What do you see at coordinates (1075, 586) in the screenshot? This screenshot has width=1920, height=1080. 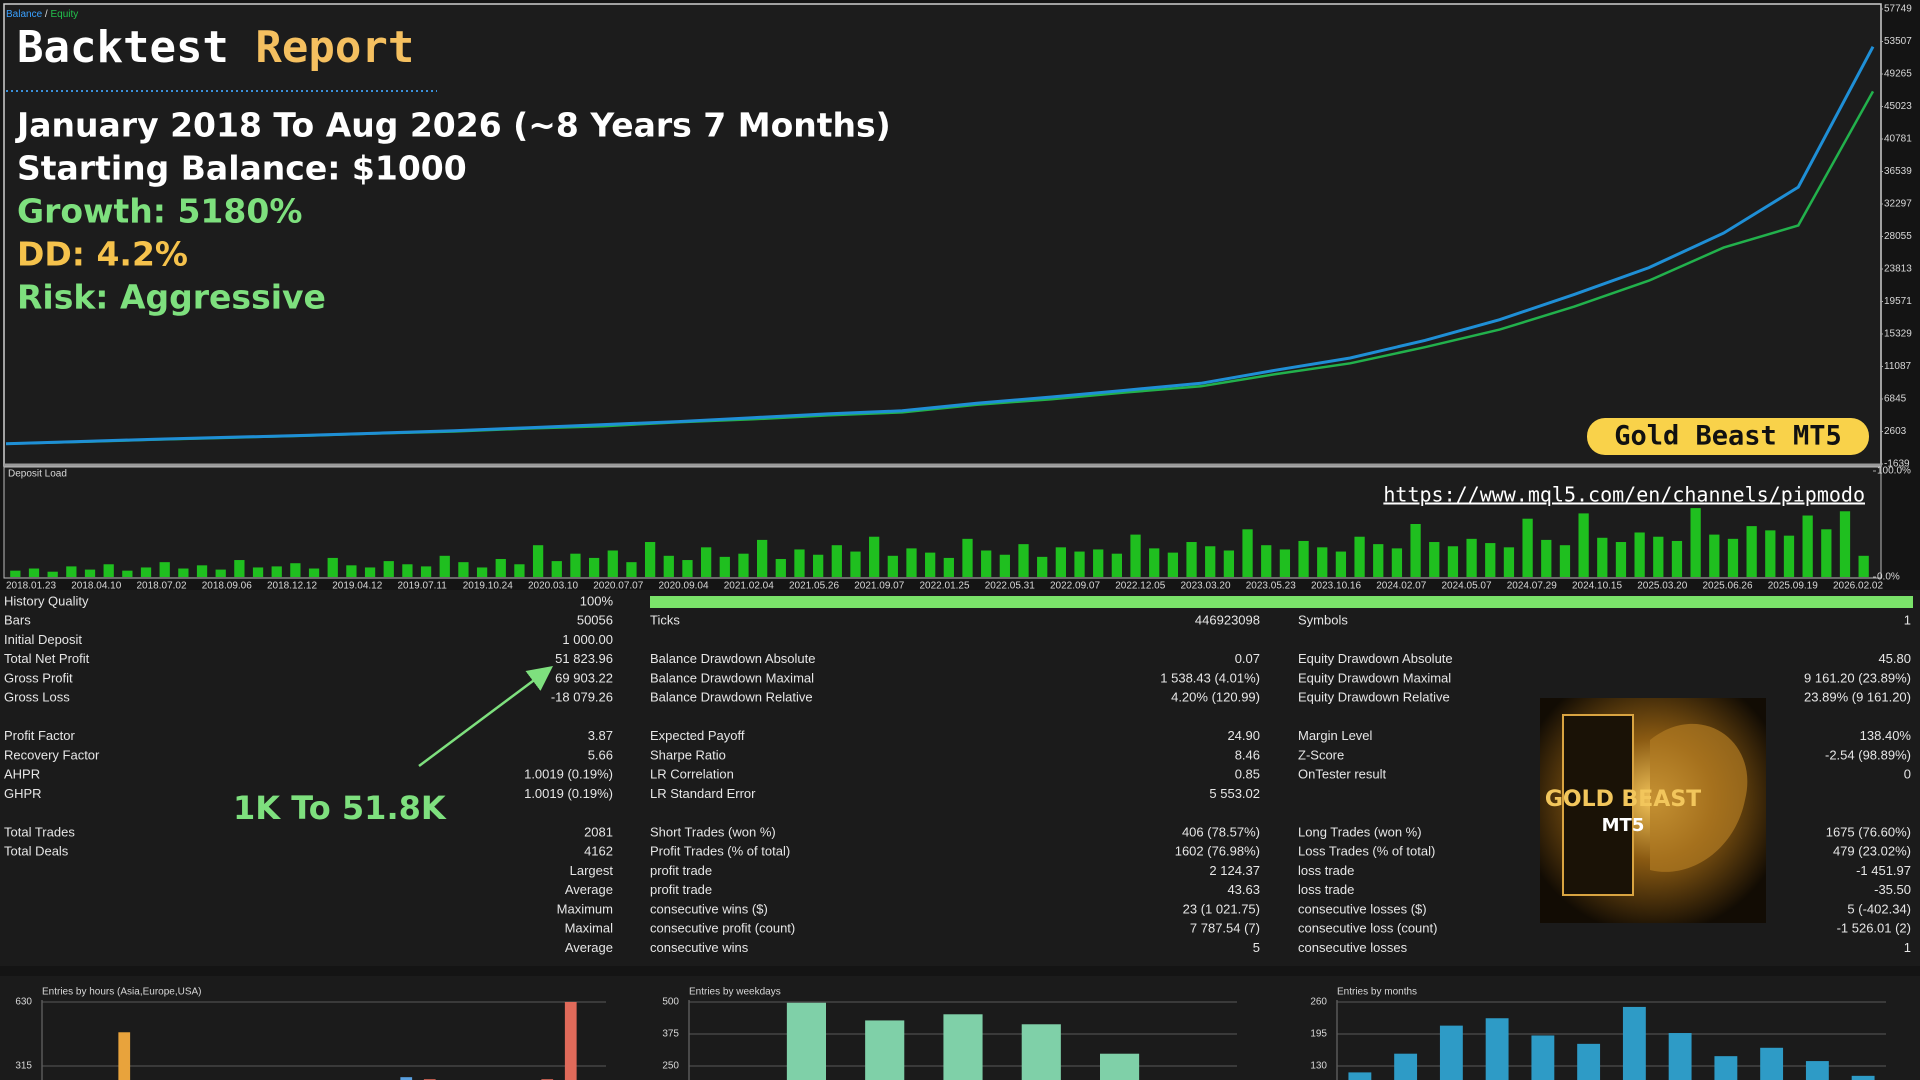 I see `x-tick-label: 2022.09.07` at bounding box center [1075, 586].